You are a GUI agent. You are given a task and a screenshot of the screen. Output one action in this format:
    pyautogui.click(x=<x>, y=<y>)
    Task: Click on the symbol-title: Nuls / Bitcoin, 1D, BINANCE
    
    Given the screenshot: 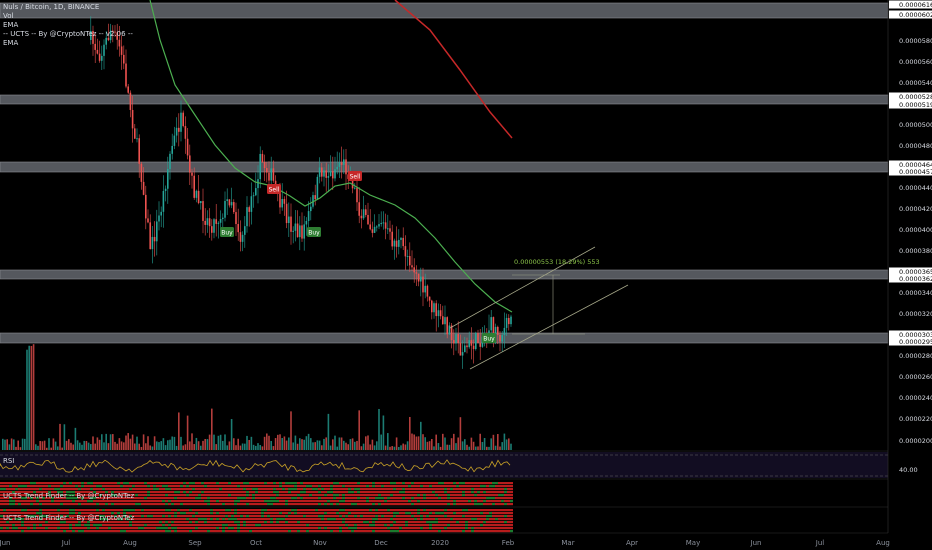 What is the action you would take?
    pyautogui.click(x=51, y=7)
    